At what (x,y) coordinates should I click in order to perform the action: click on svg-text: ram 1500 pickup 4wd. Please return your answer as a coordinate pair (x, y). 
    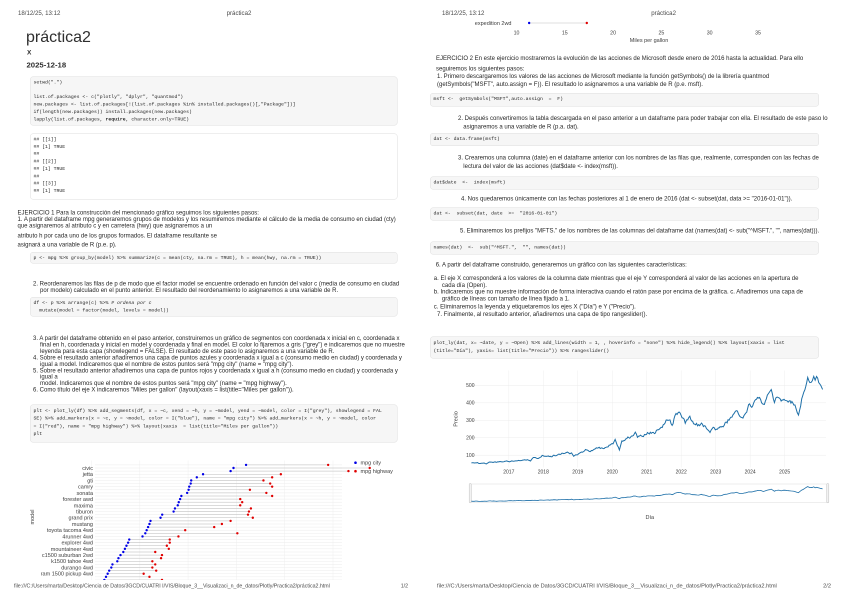
    Looking at the image, I should click on (67, 575).